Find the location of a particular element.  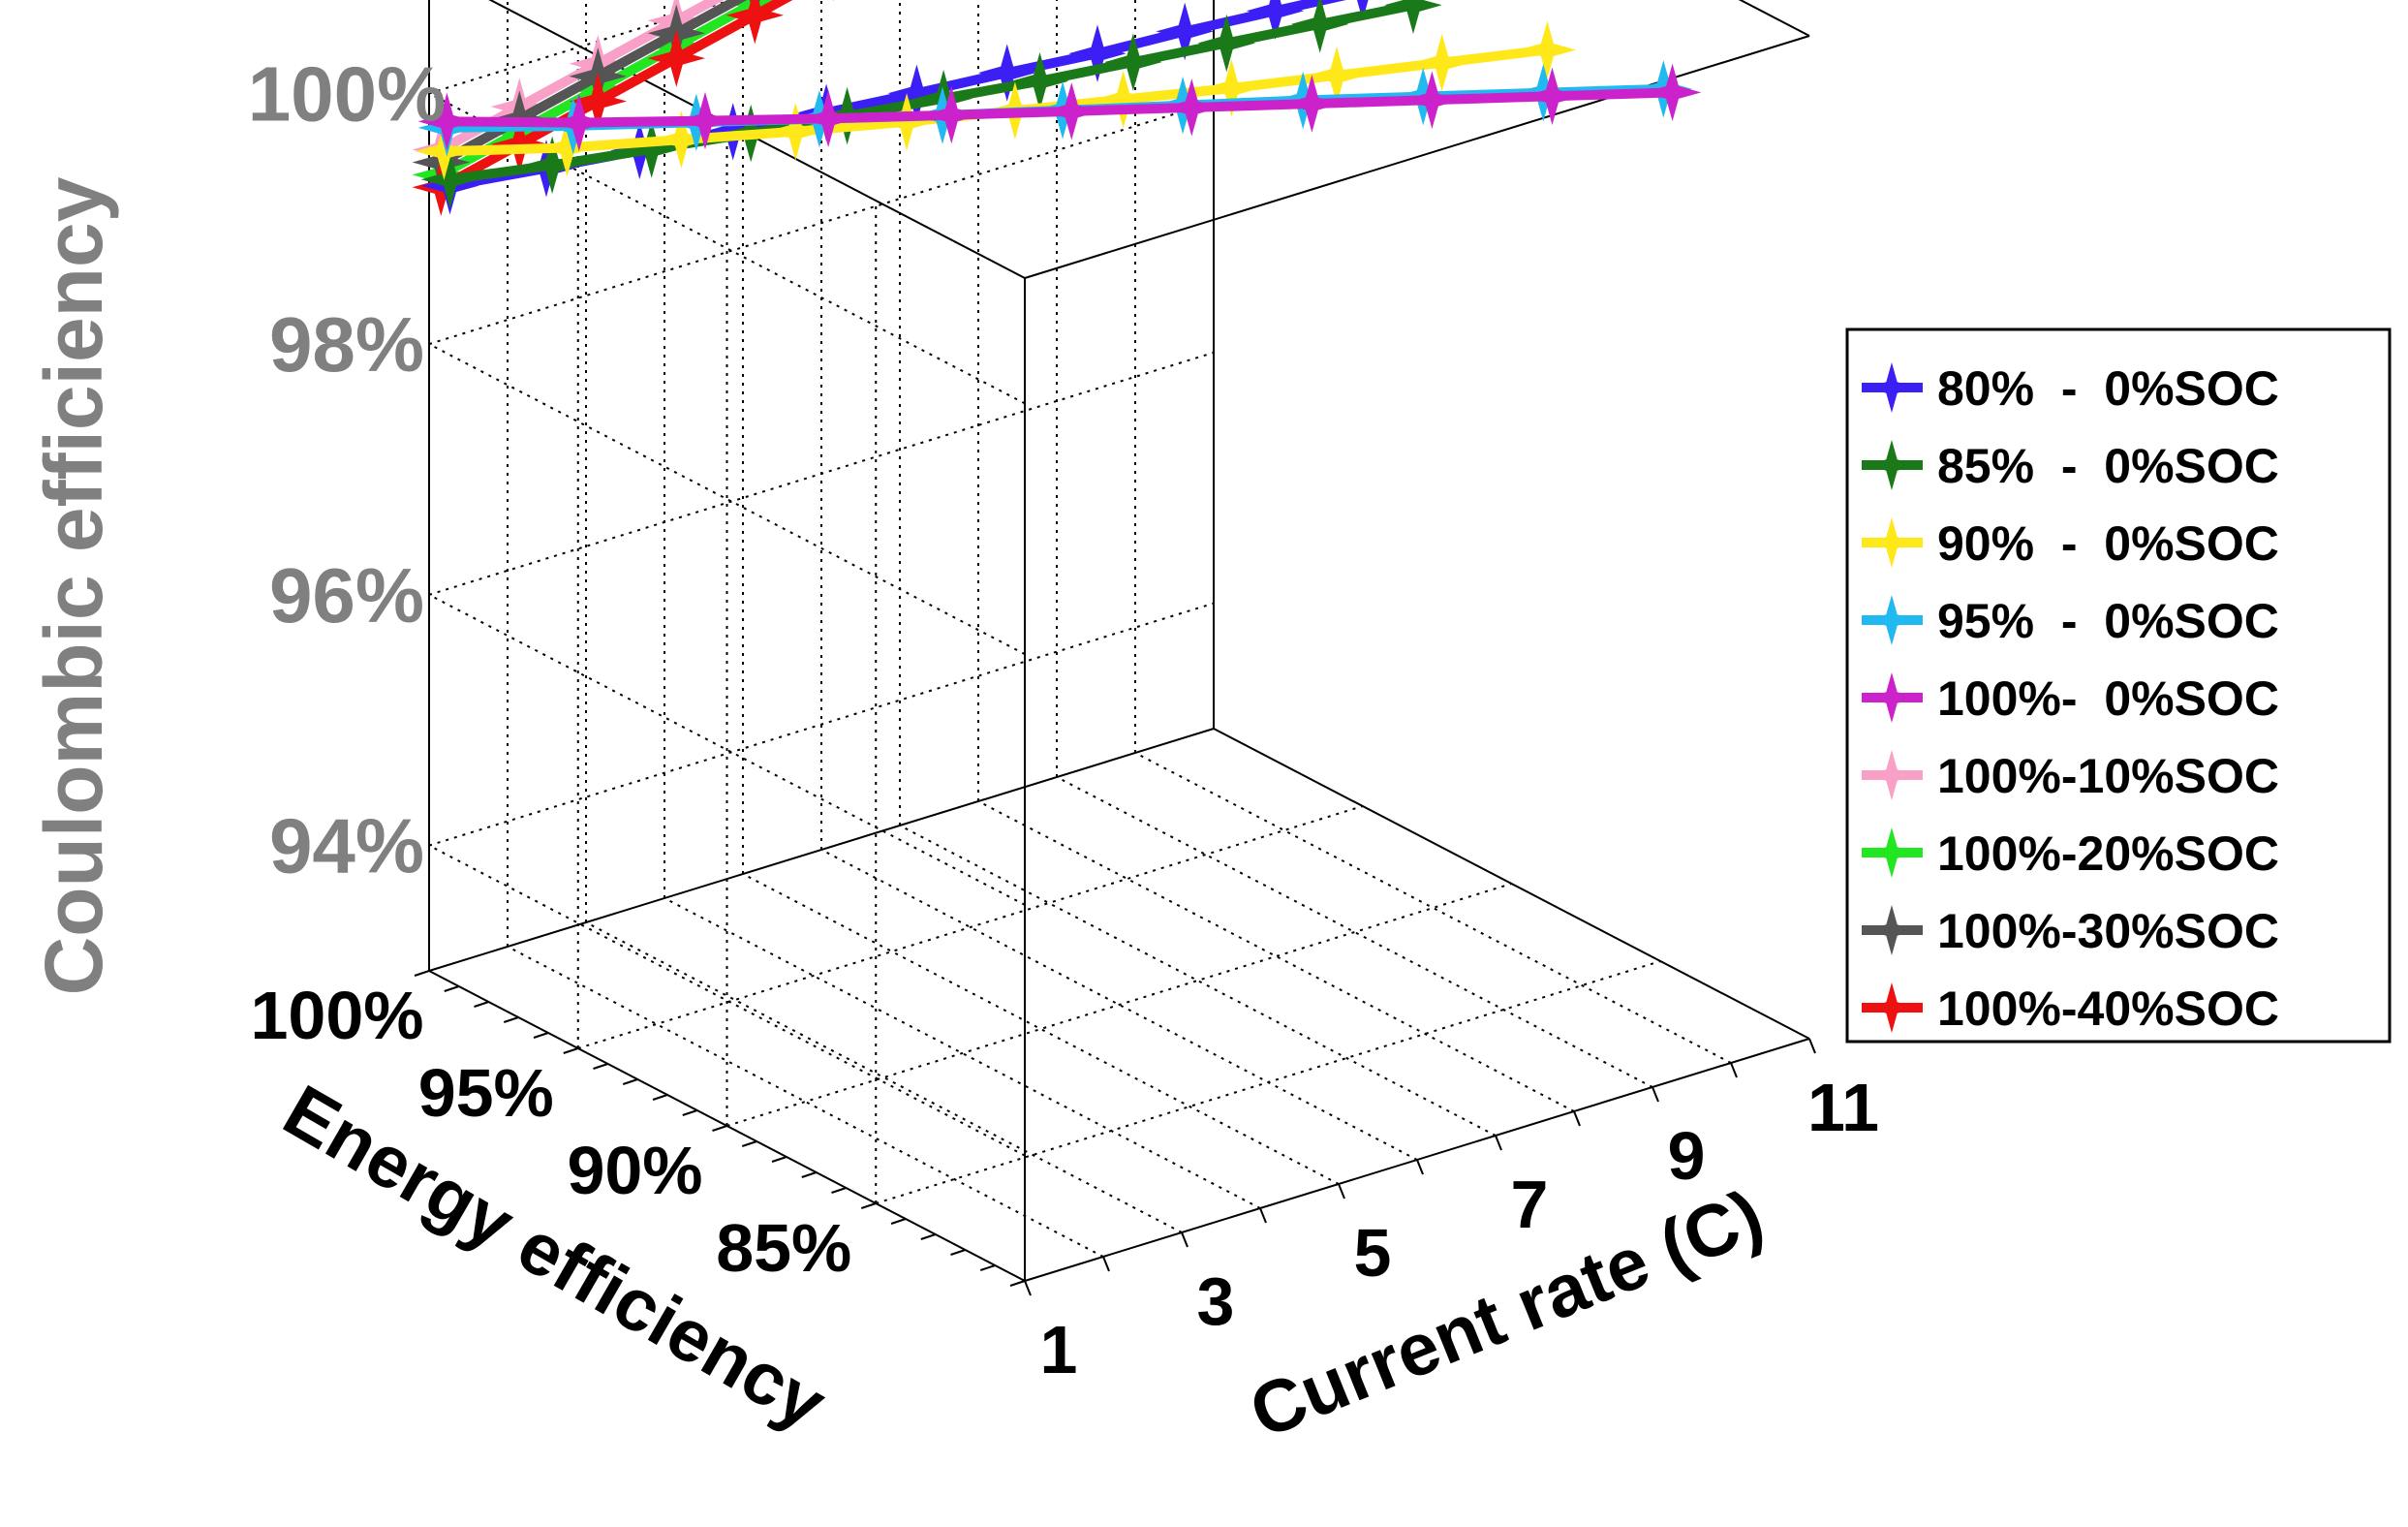

y-tick-label: 100% is located at coordinates (336, 1015).